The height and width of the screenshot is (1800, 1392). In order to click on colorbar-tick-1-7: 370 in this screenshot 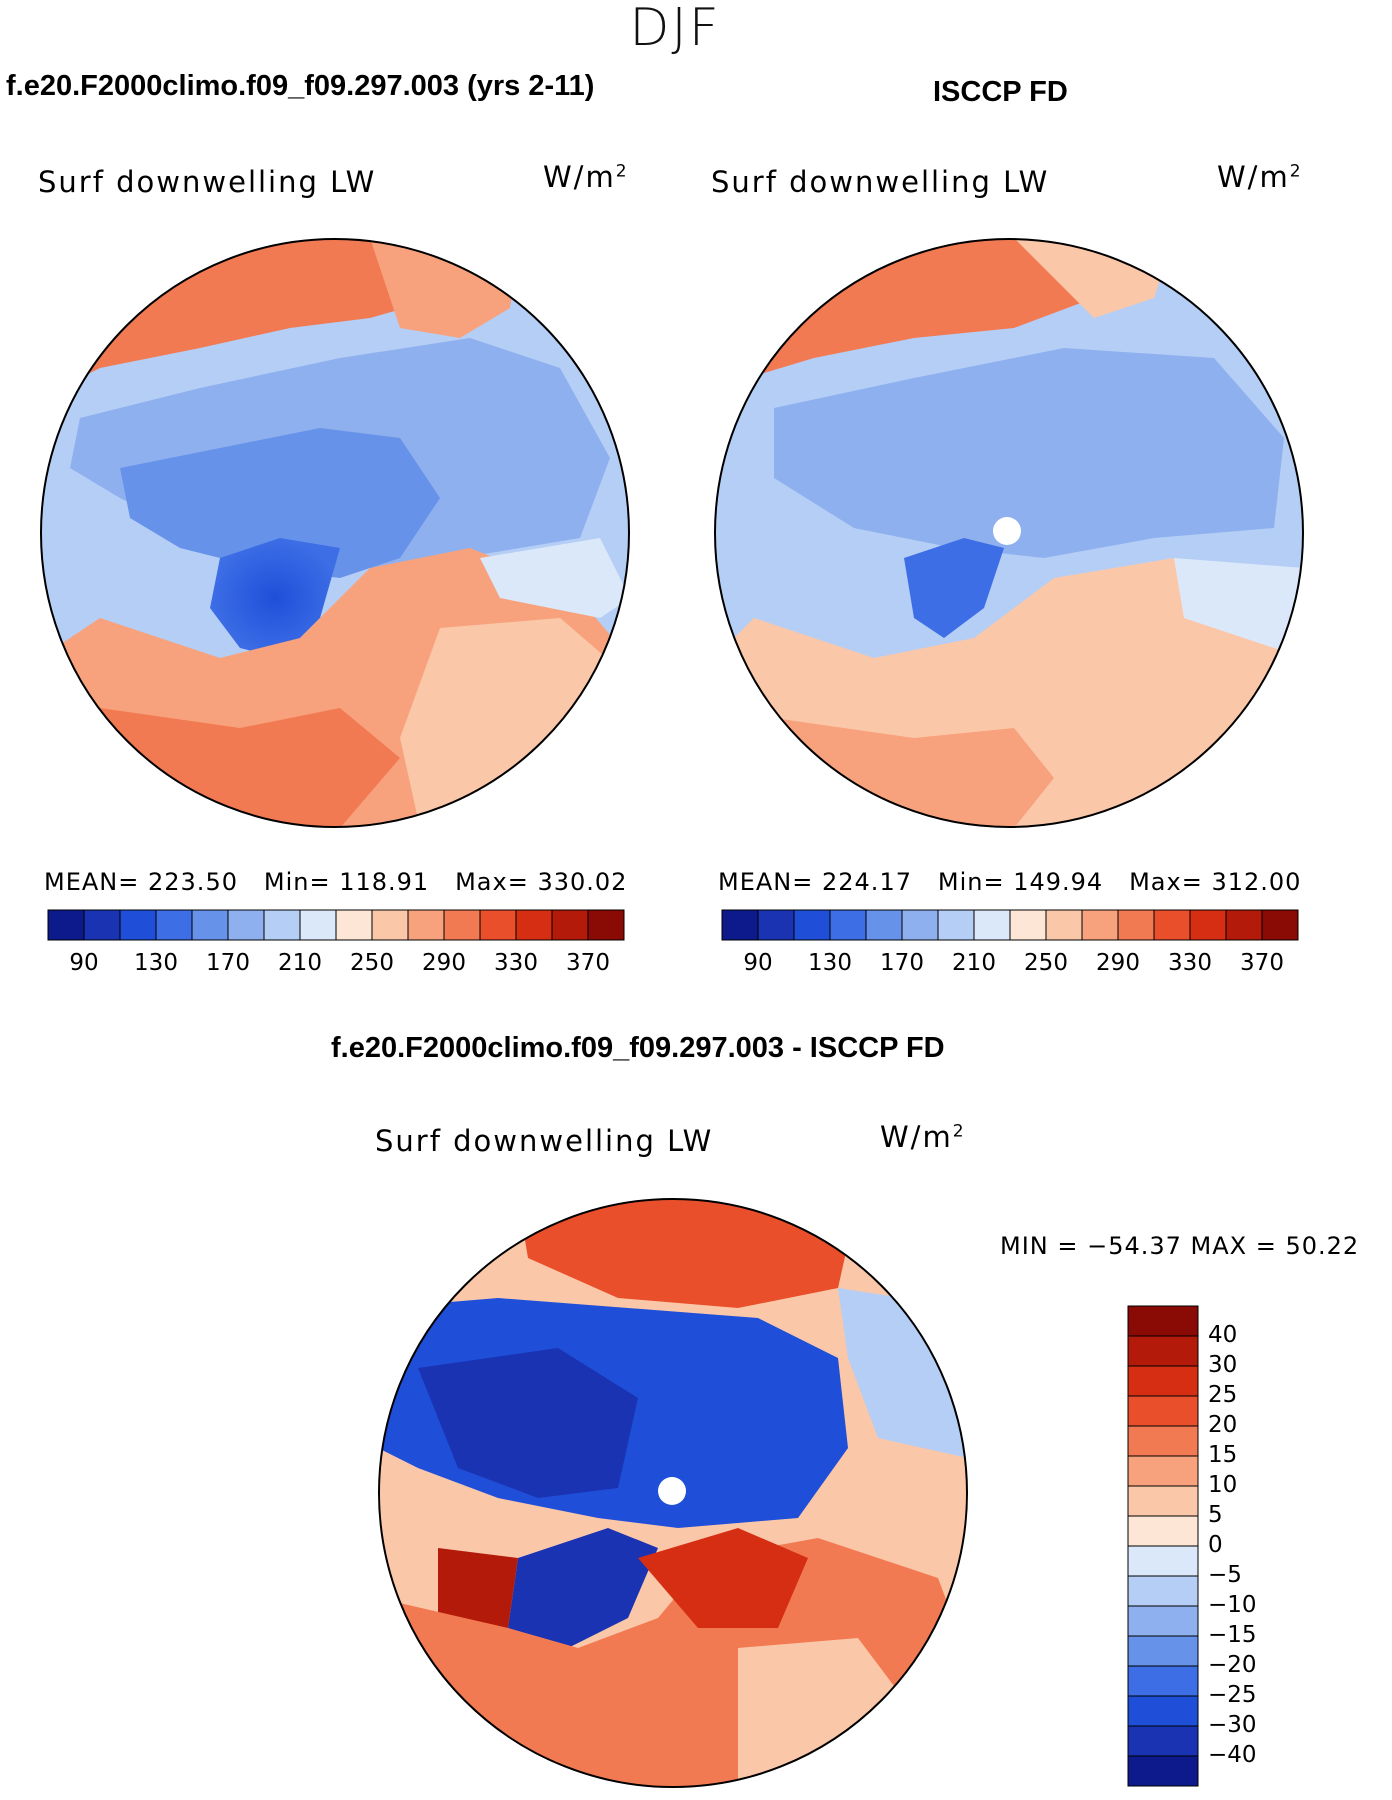, I will do `click(1262, 963)`.